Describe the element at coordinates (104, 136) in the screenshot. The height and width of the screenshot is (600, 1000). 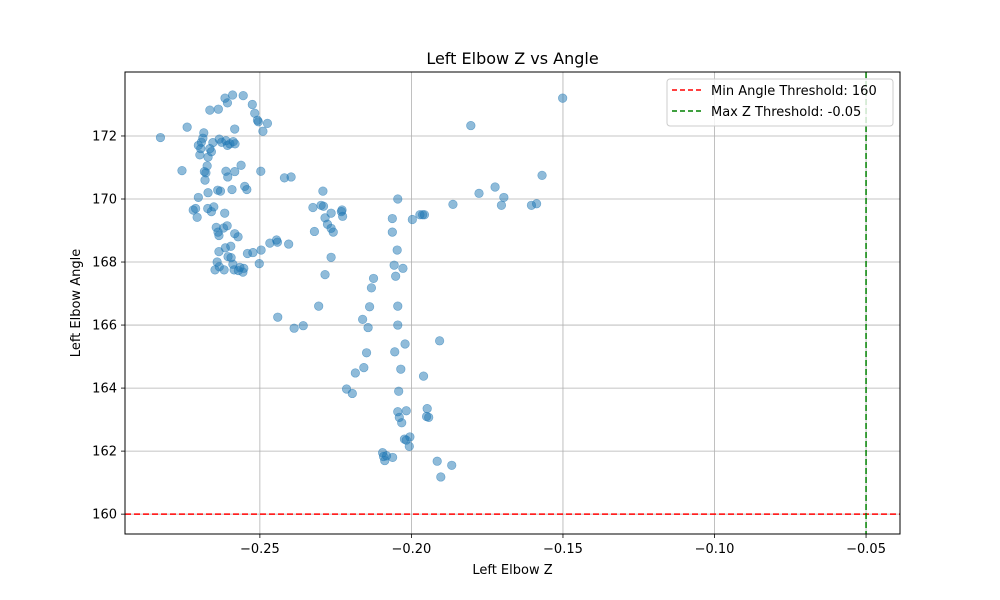
I see `y-tick-label: 172` at that location.